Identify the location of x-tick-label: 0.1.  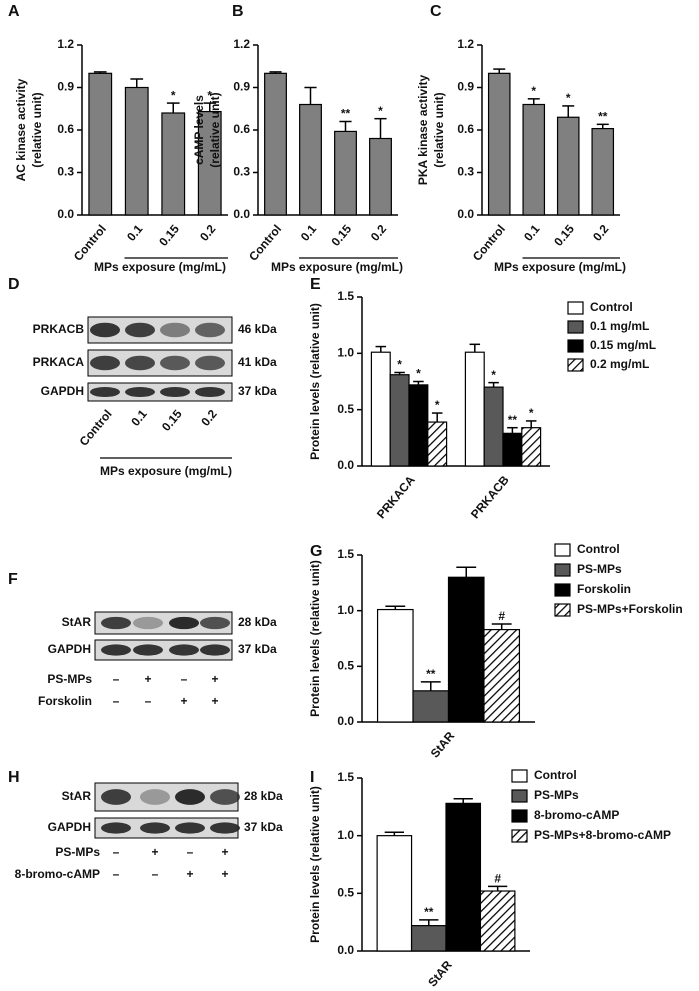
(135, 233).